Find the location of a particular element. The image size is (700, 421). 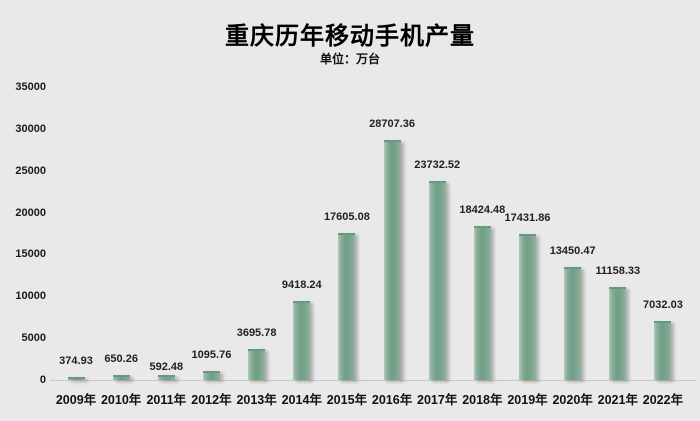

x-axis-label: 2015年 is located at coordinates (347, 400).